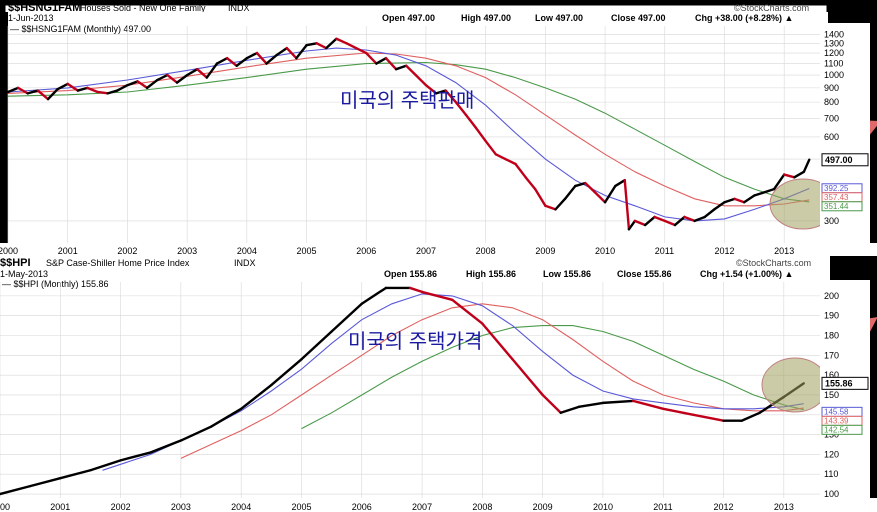 The image size is (877, 512). Describe the element at coordinates (834, 34) in the screenshot. I see `p1-y-tick-label-1400: 1400` at that location.